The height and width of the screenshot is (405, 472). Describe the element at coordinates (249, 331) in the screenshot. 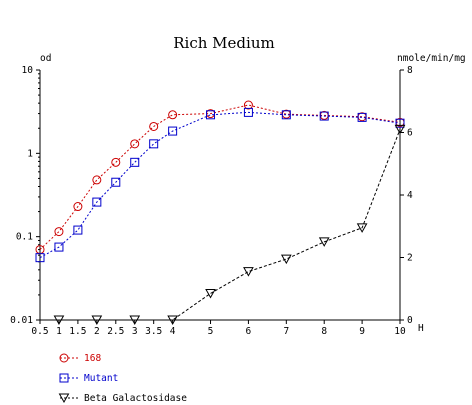

I see `x-tick-label: 6` at that location.